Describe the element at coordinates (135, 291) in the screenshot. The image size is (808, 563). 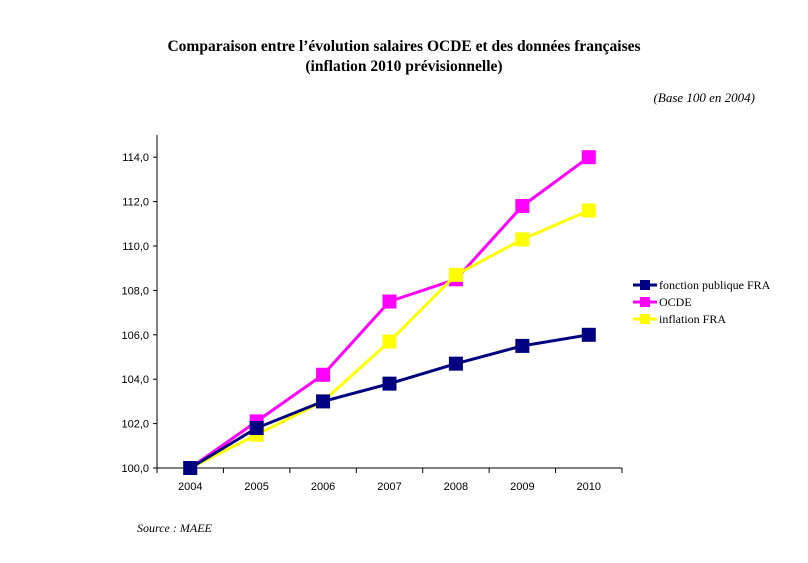
I see `y-tick-label: 108,0` at that location.